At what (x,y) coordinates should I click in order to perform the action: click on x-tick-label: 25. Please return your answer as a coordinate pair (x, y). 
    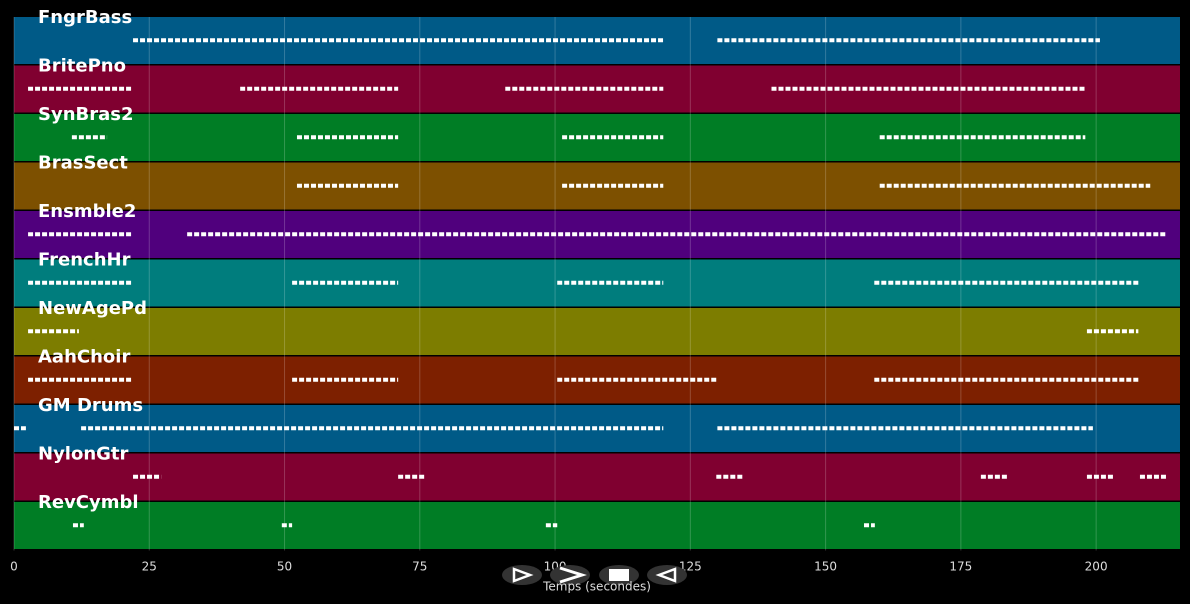
    Looking at the image, I should click on (149, 567).